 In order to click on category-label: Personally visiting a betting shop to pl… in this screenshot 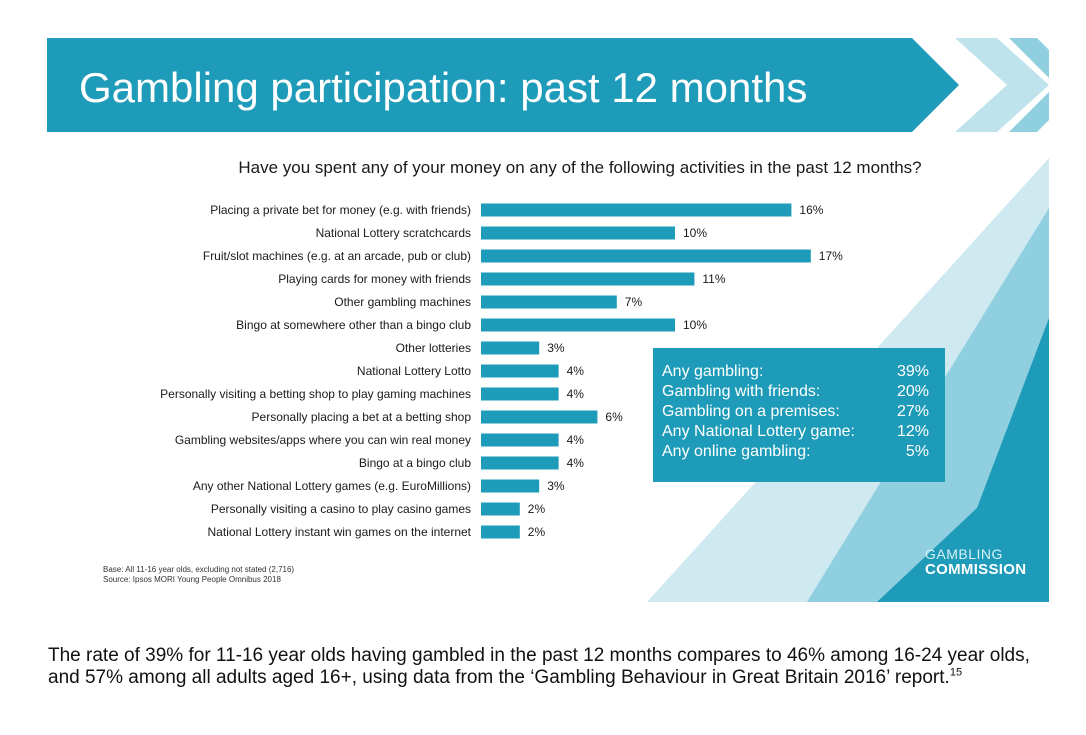, I will do `click(315, 394)`.